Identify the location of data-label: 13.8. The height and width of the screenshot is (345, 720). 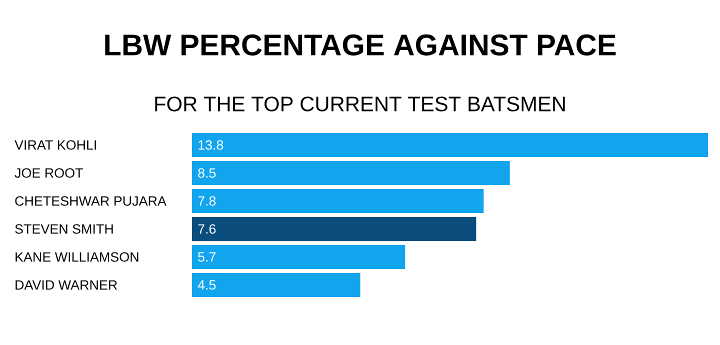
(211, 145).